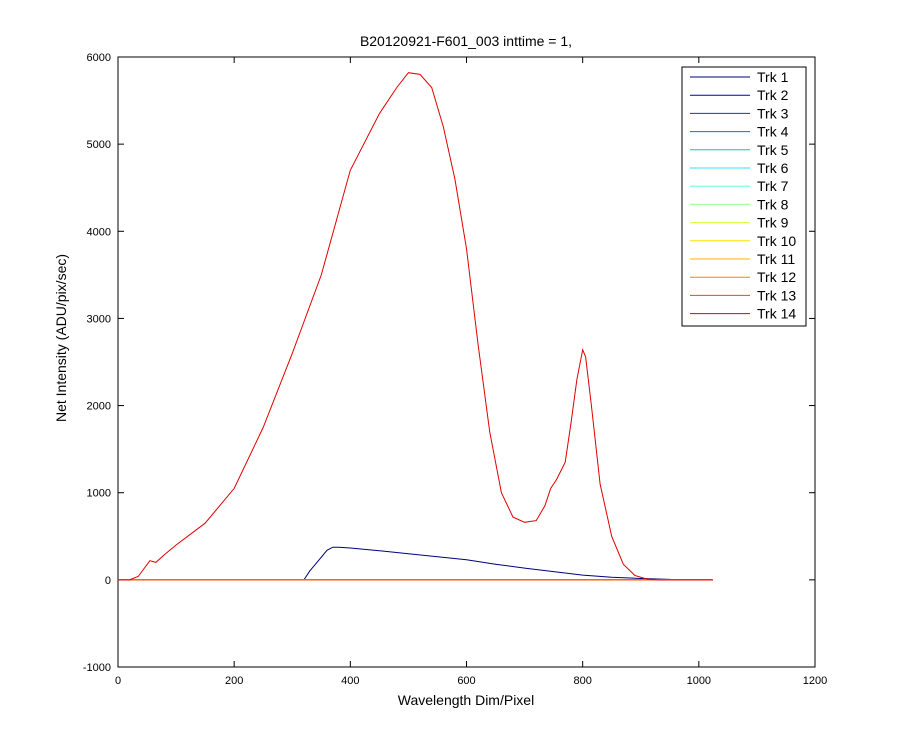  I want to click on legend-label: Trk 13, so click(776, 295).